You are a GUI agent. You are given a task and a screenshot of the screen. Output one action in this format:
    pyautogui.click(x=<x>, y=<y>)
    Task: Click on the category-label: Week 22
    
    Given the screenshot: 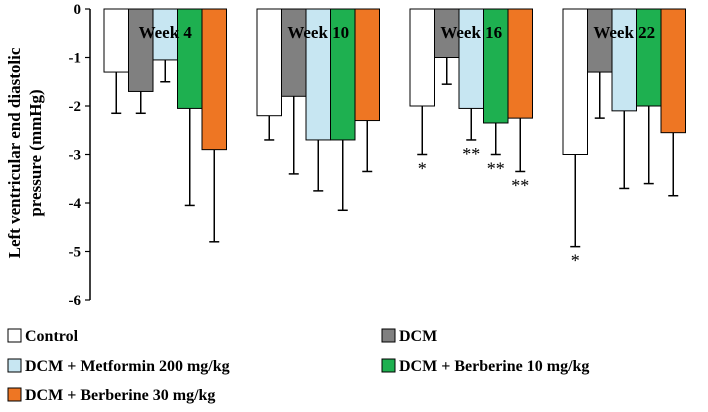 What is the action you would take?
    pyautogui.click(x=624, y=32)
    